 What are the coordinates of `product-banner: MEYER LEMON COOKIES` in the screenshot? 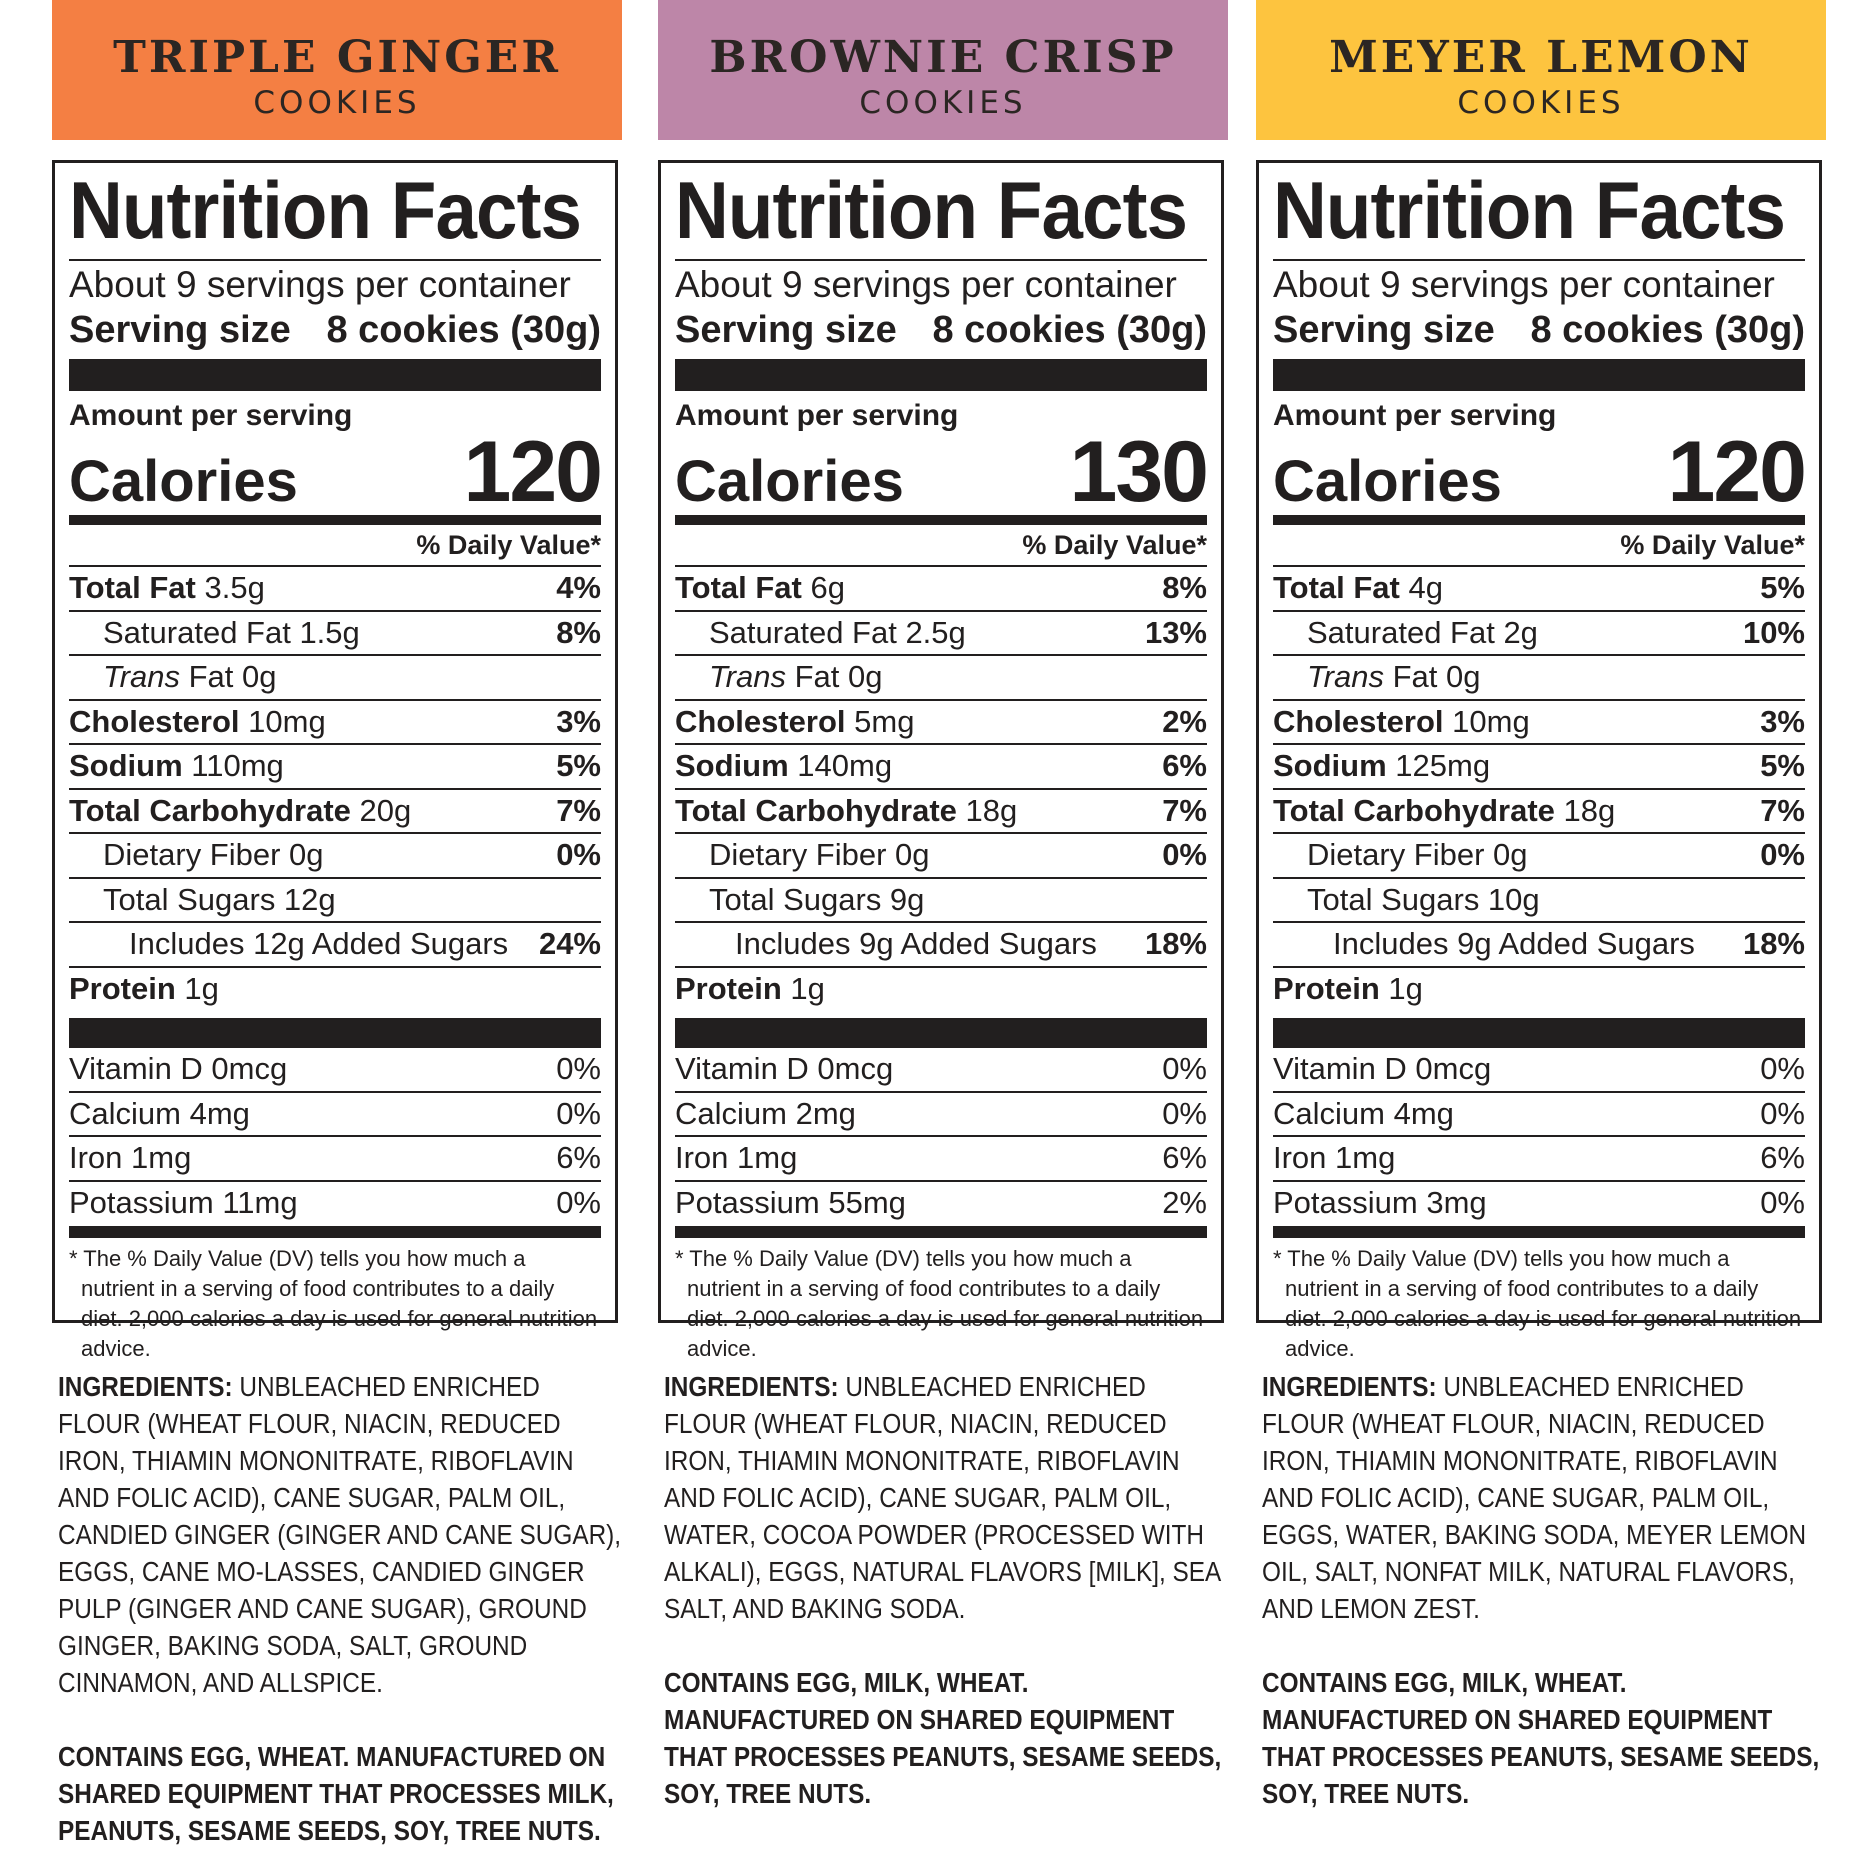 It's located at (1541, 70).